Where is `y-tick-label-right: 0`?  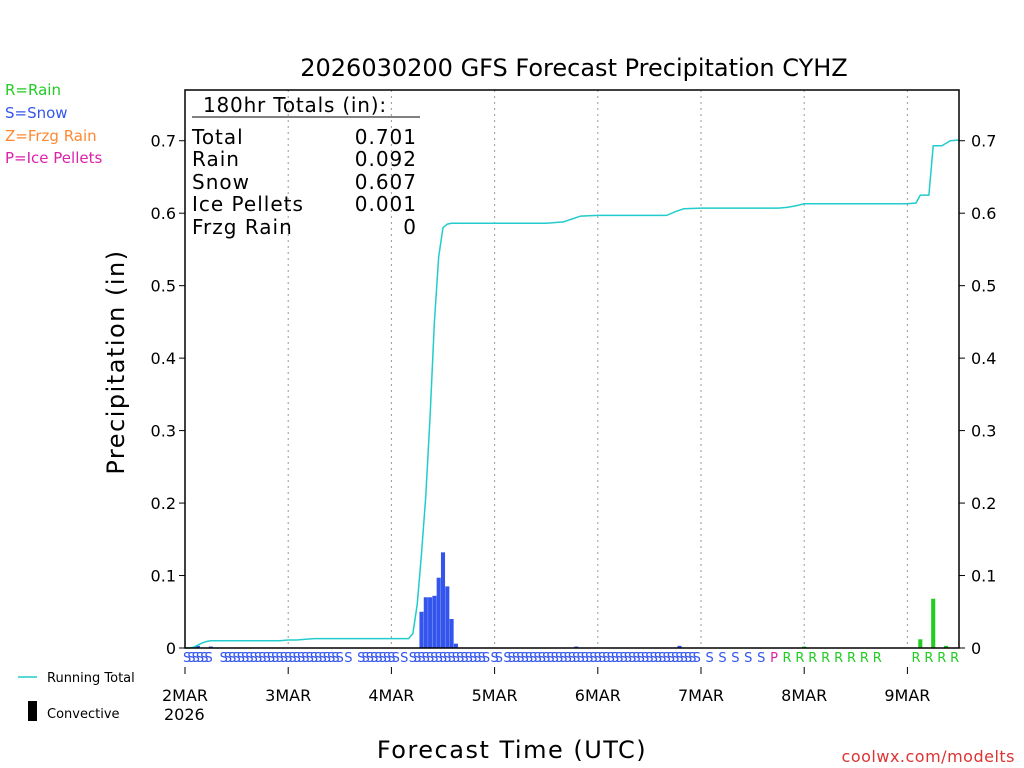 y-tick-label-right: 0 is located at coordinates (976, 648).